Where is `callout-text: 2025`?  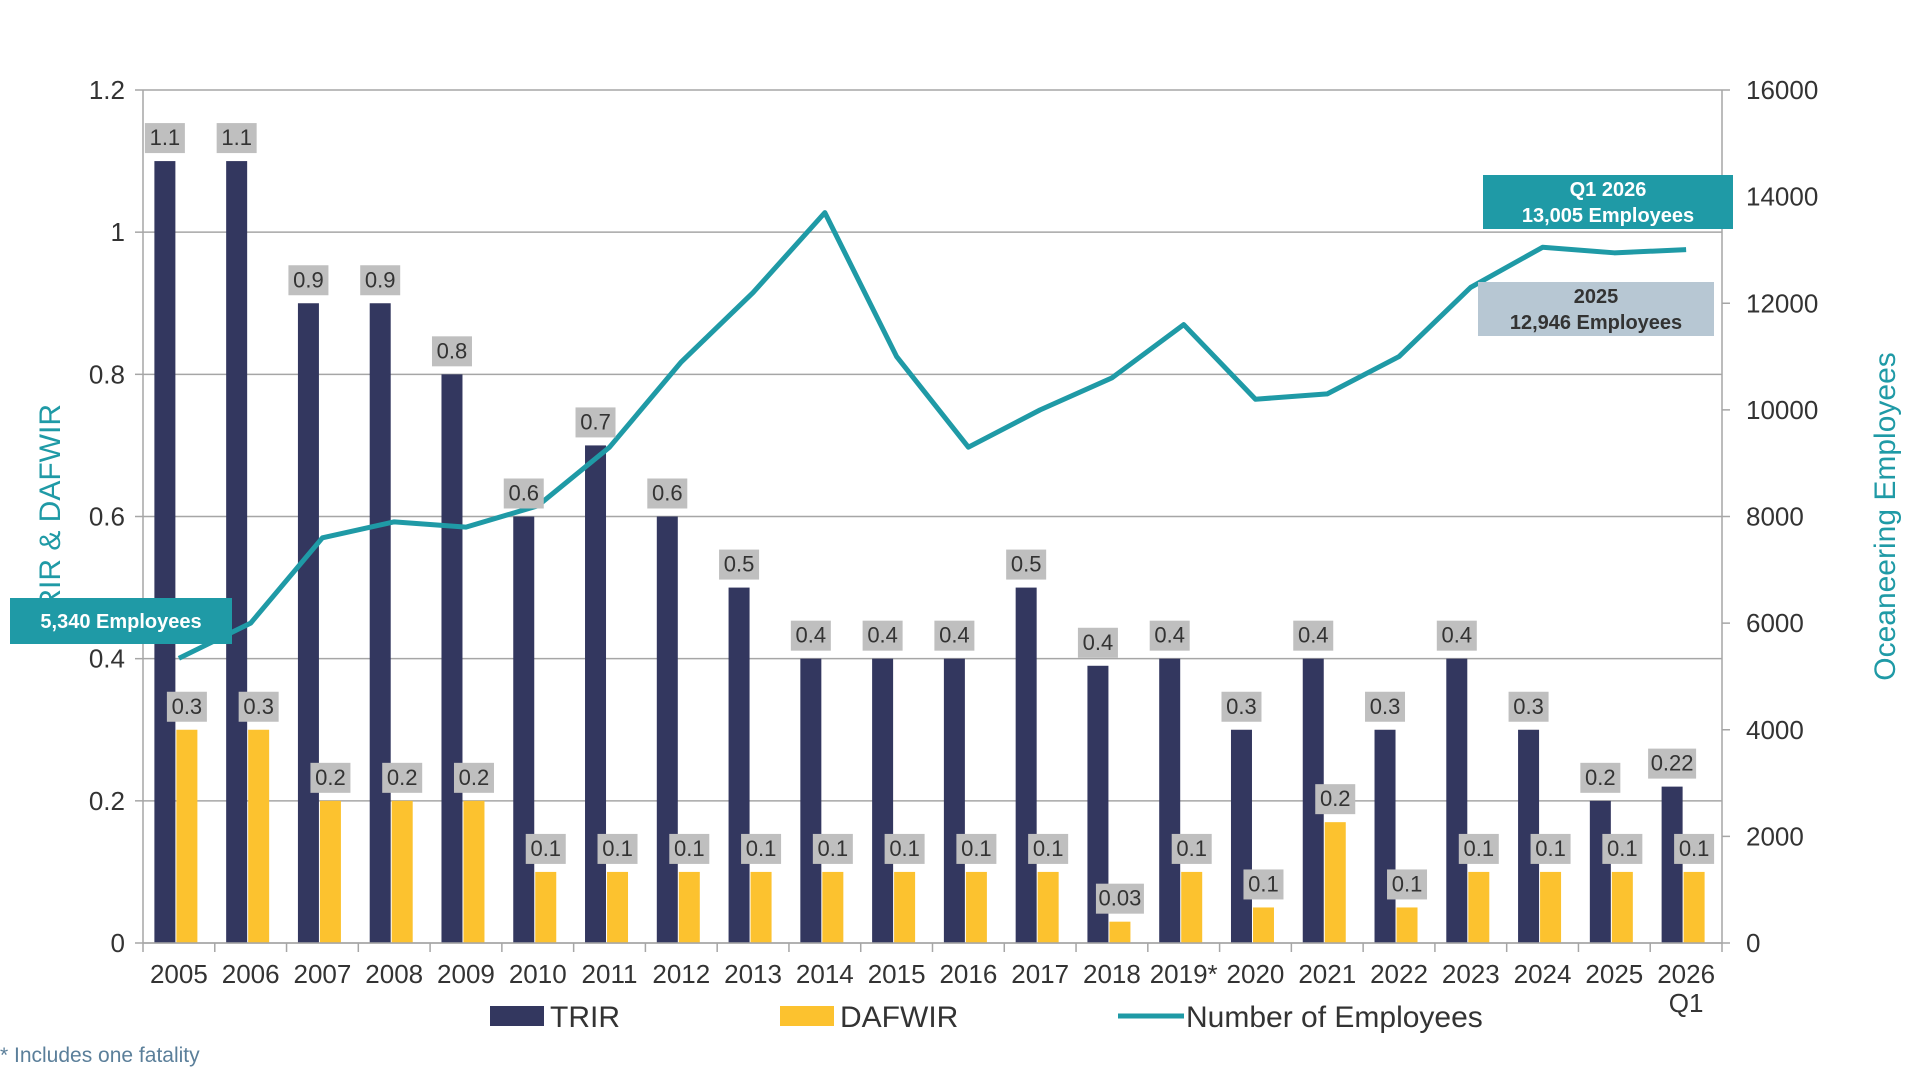
callout-text: 2025 is located at coordinates (1596, 297).